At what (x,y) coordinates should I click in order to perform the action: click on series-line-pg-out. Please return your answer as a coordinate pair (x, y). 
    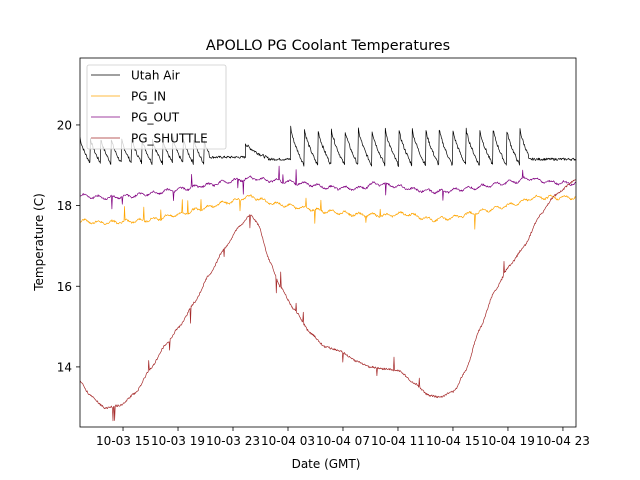
    Looking at the image, I should click on (328, 187).